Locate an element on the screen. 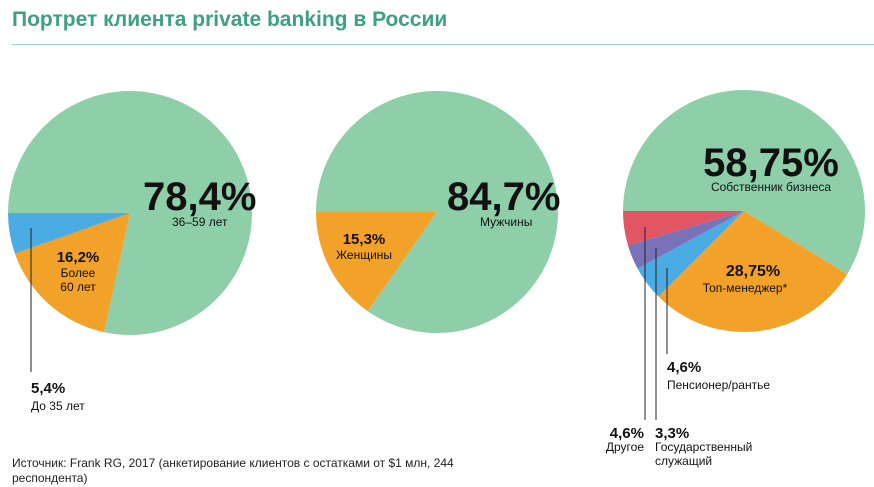  label-pensioner: Пенсионер/рантье is located at coordinates (718, 385).